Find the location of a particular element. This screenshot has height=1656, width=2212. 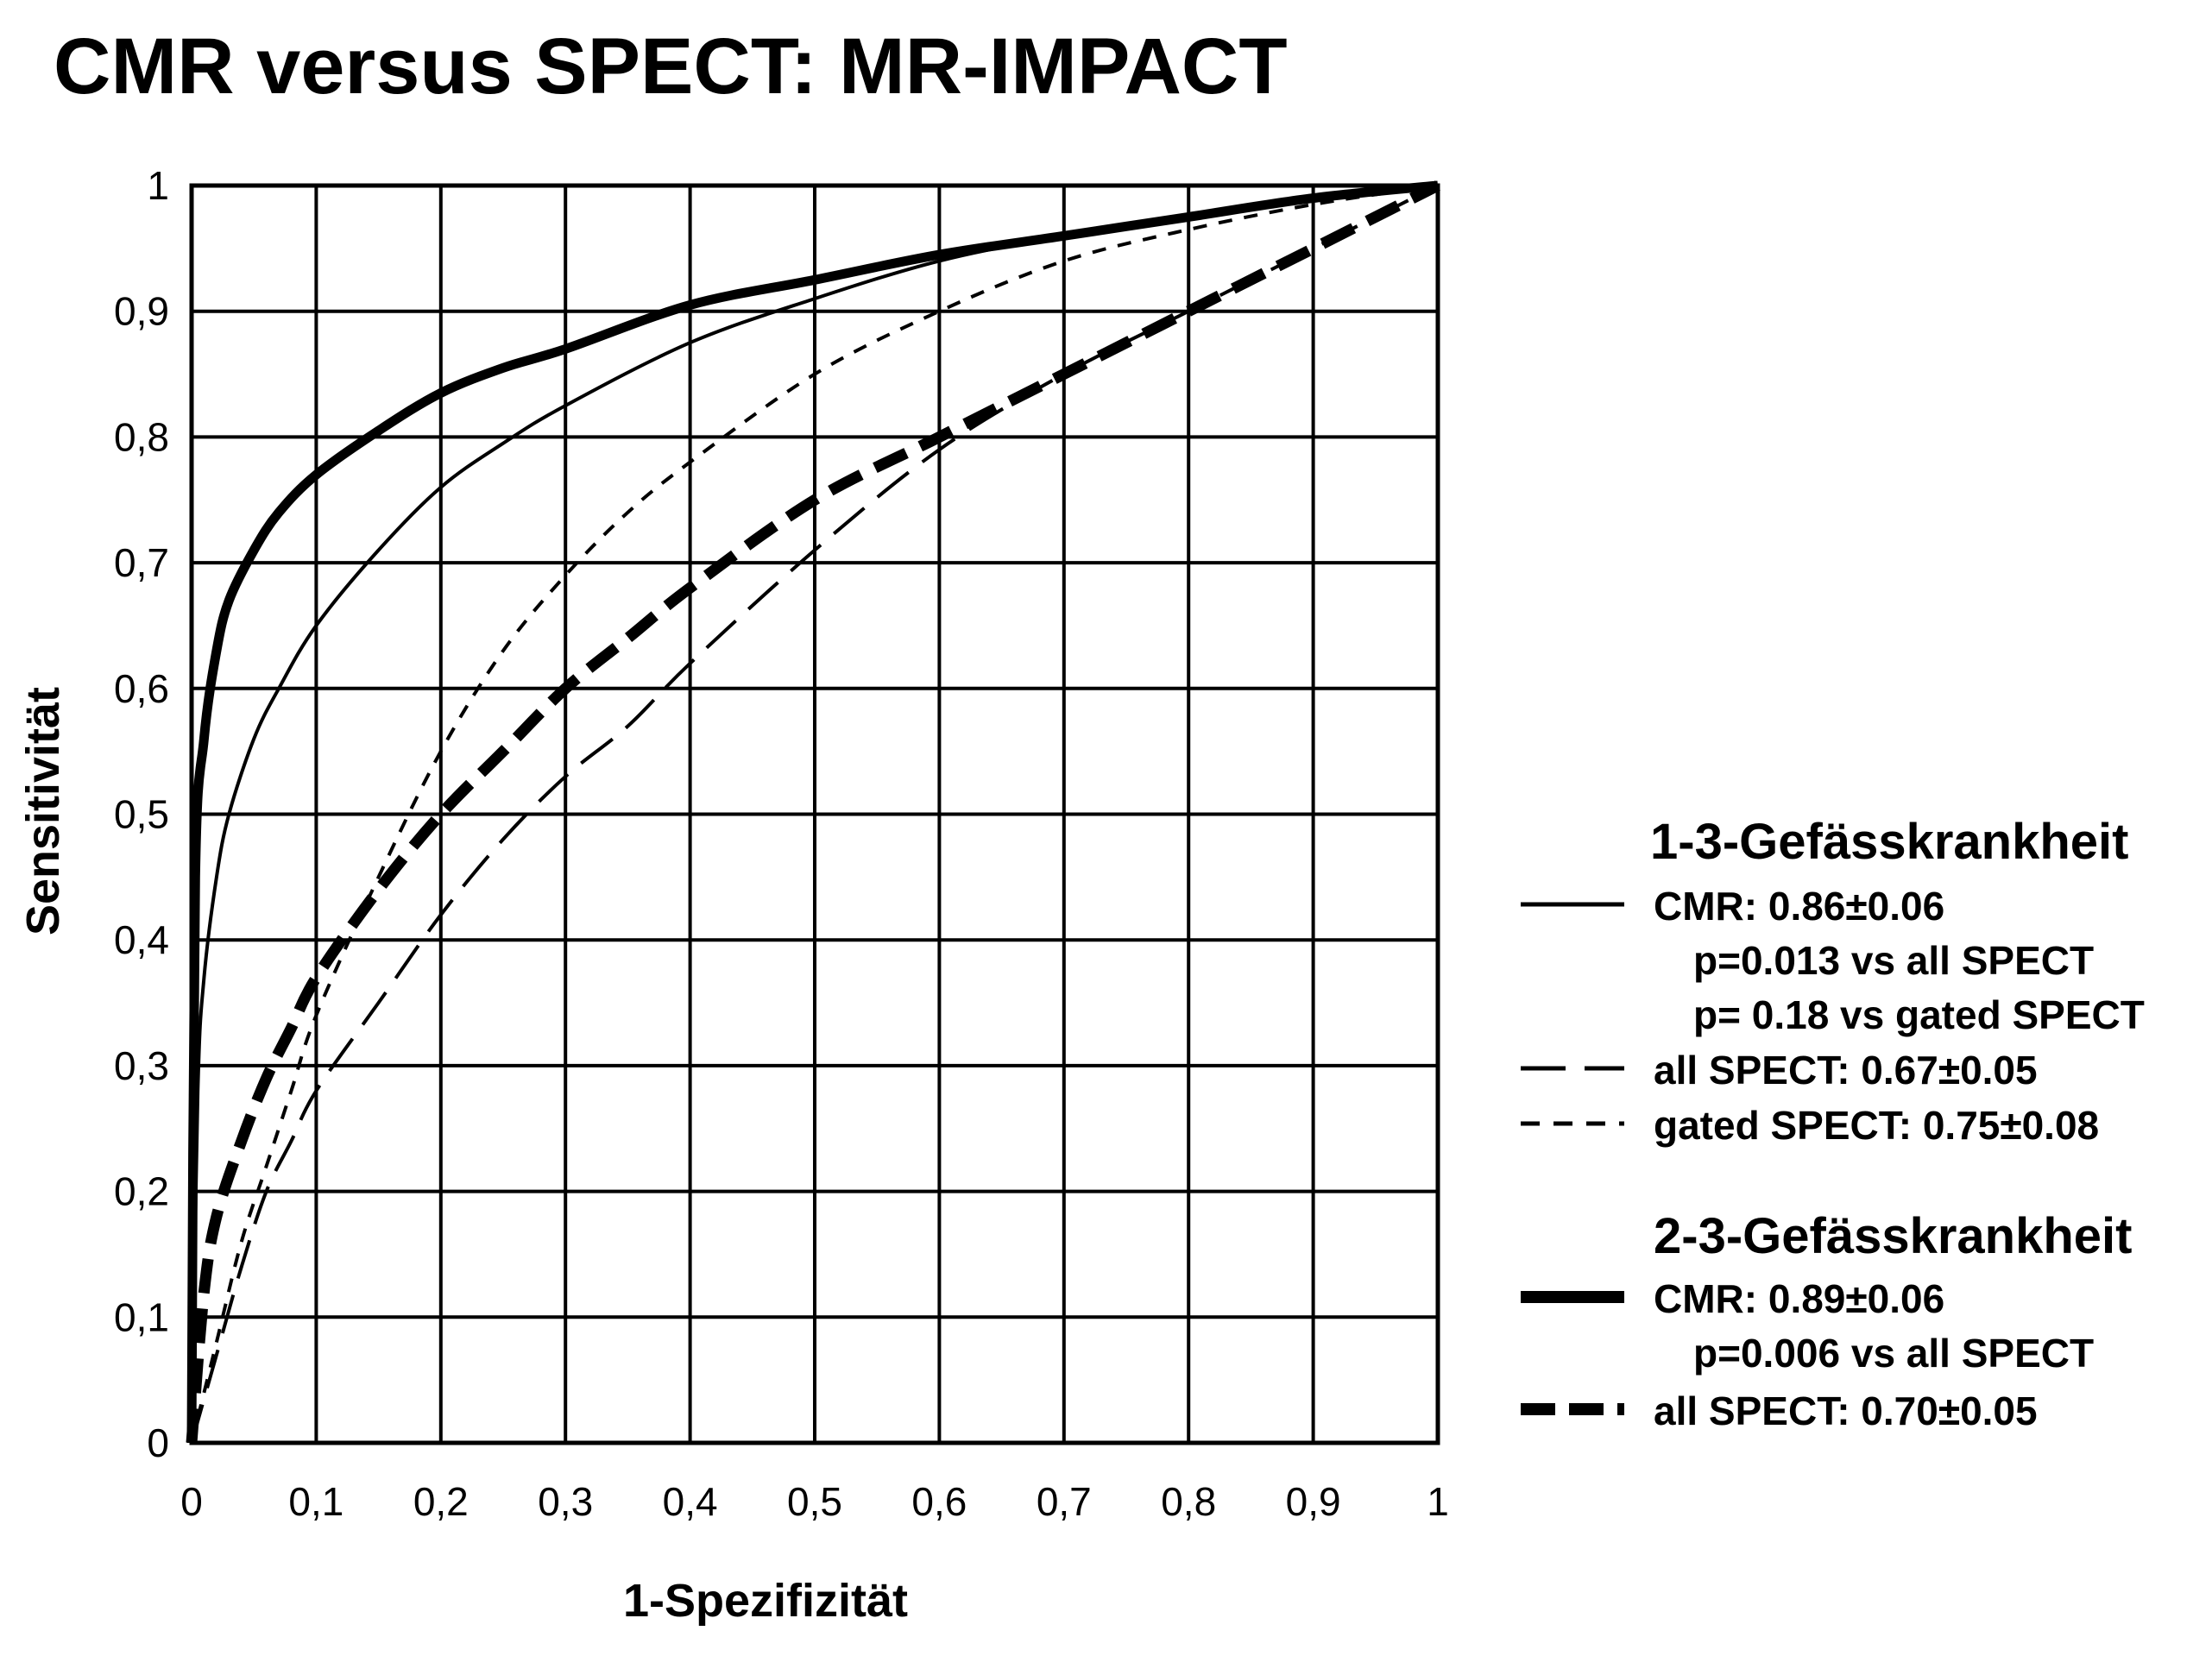

y-tick-label: 0,2 is located at coordinates (141, 1191).